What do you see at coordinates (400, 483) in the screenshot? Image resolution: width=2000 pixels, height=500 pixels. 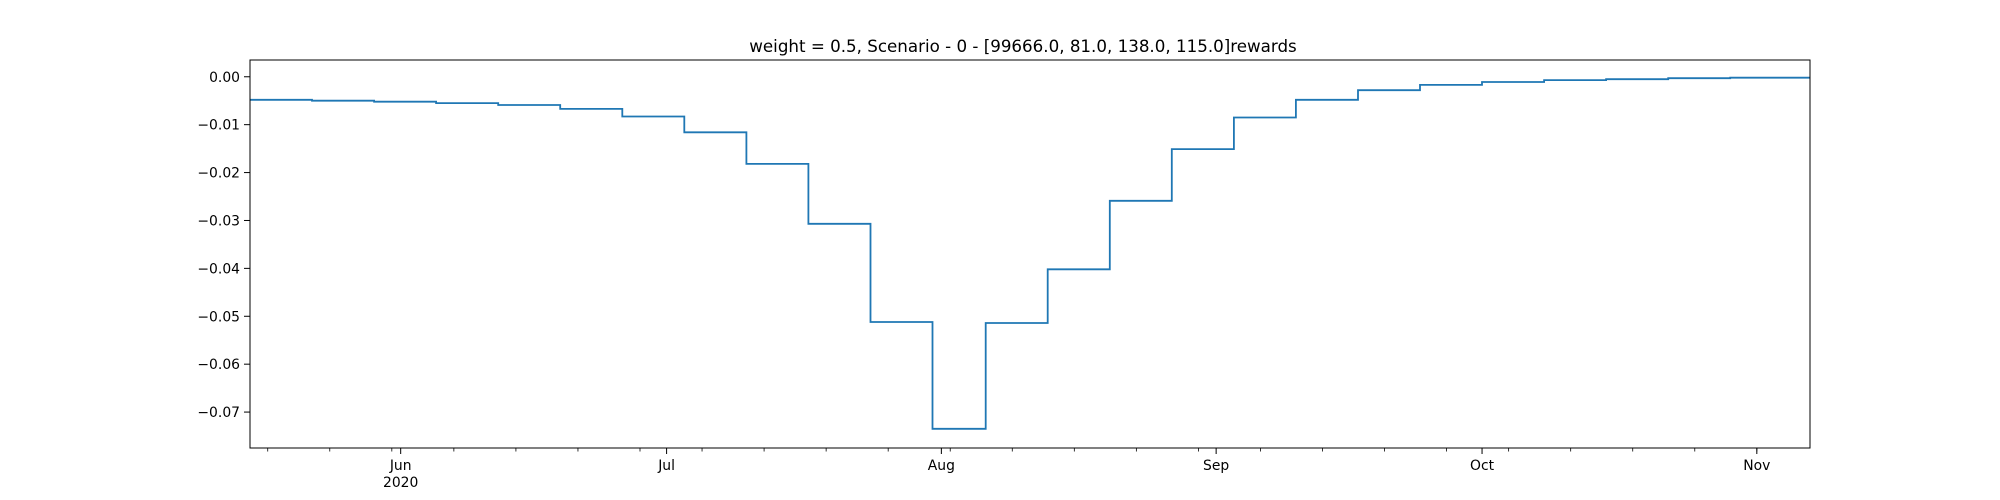 I see `x-tick-sublabel: 2020` at bounding box center [400, 483].